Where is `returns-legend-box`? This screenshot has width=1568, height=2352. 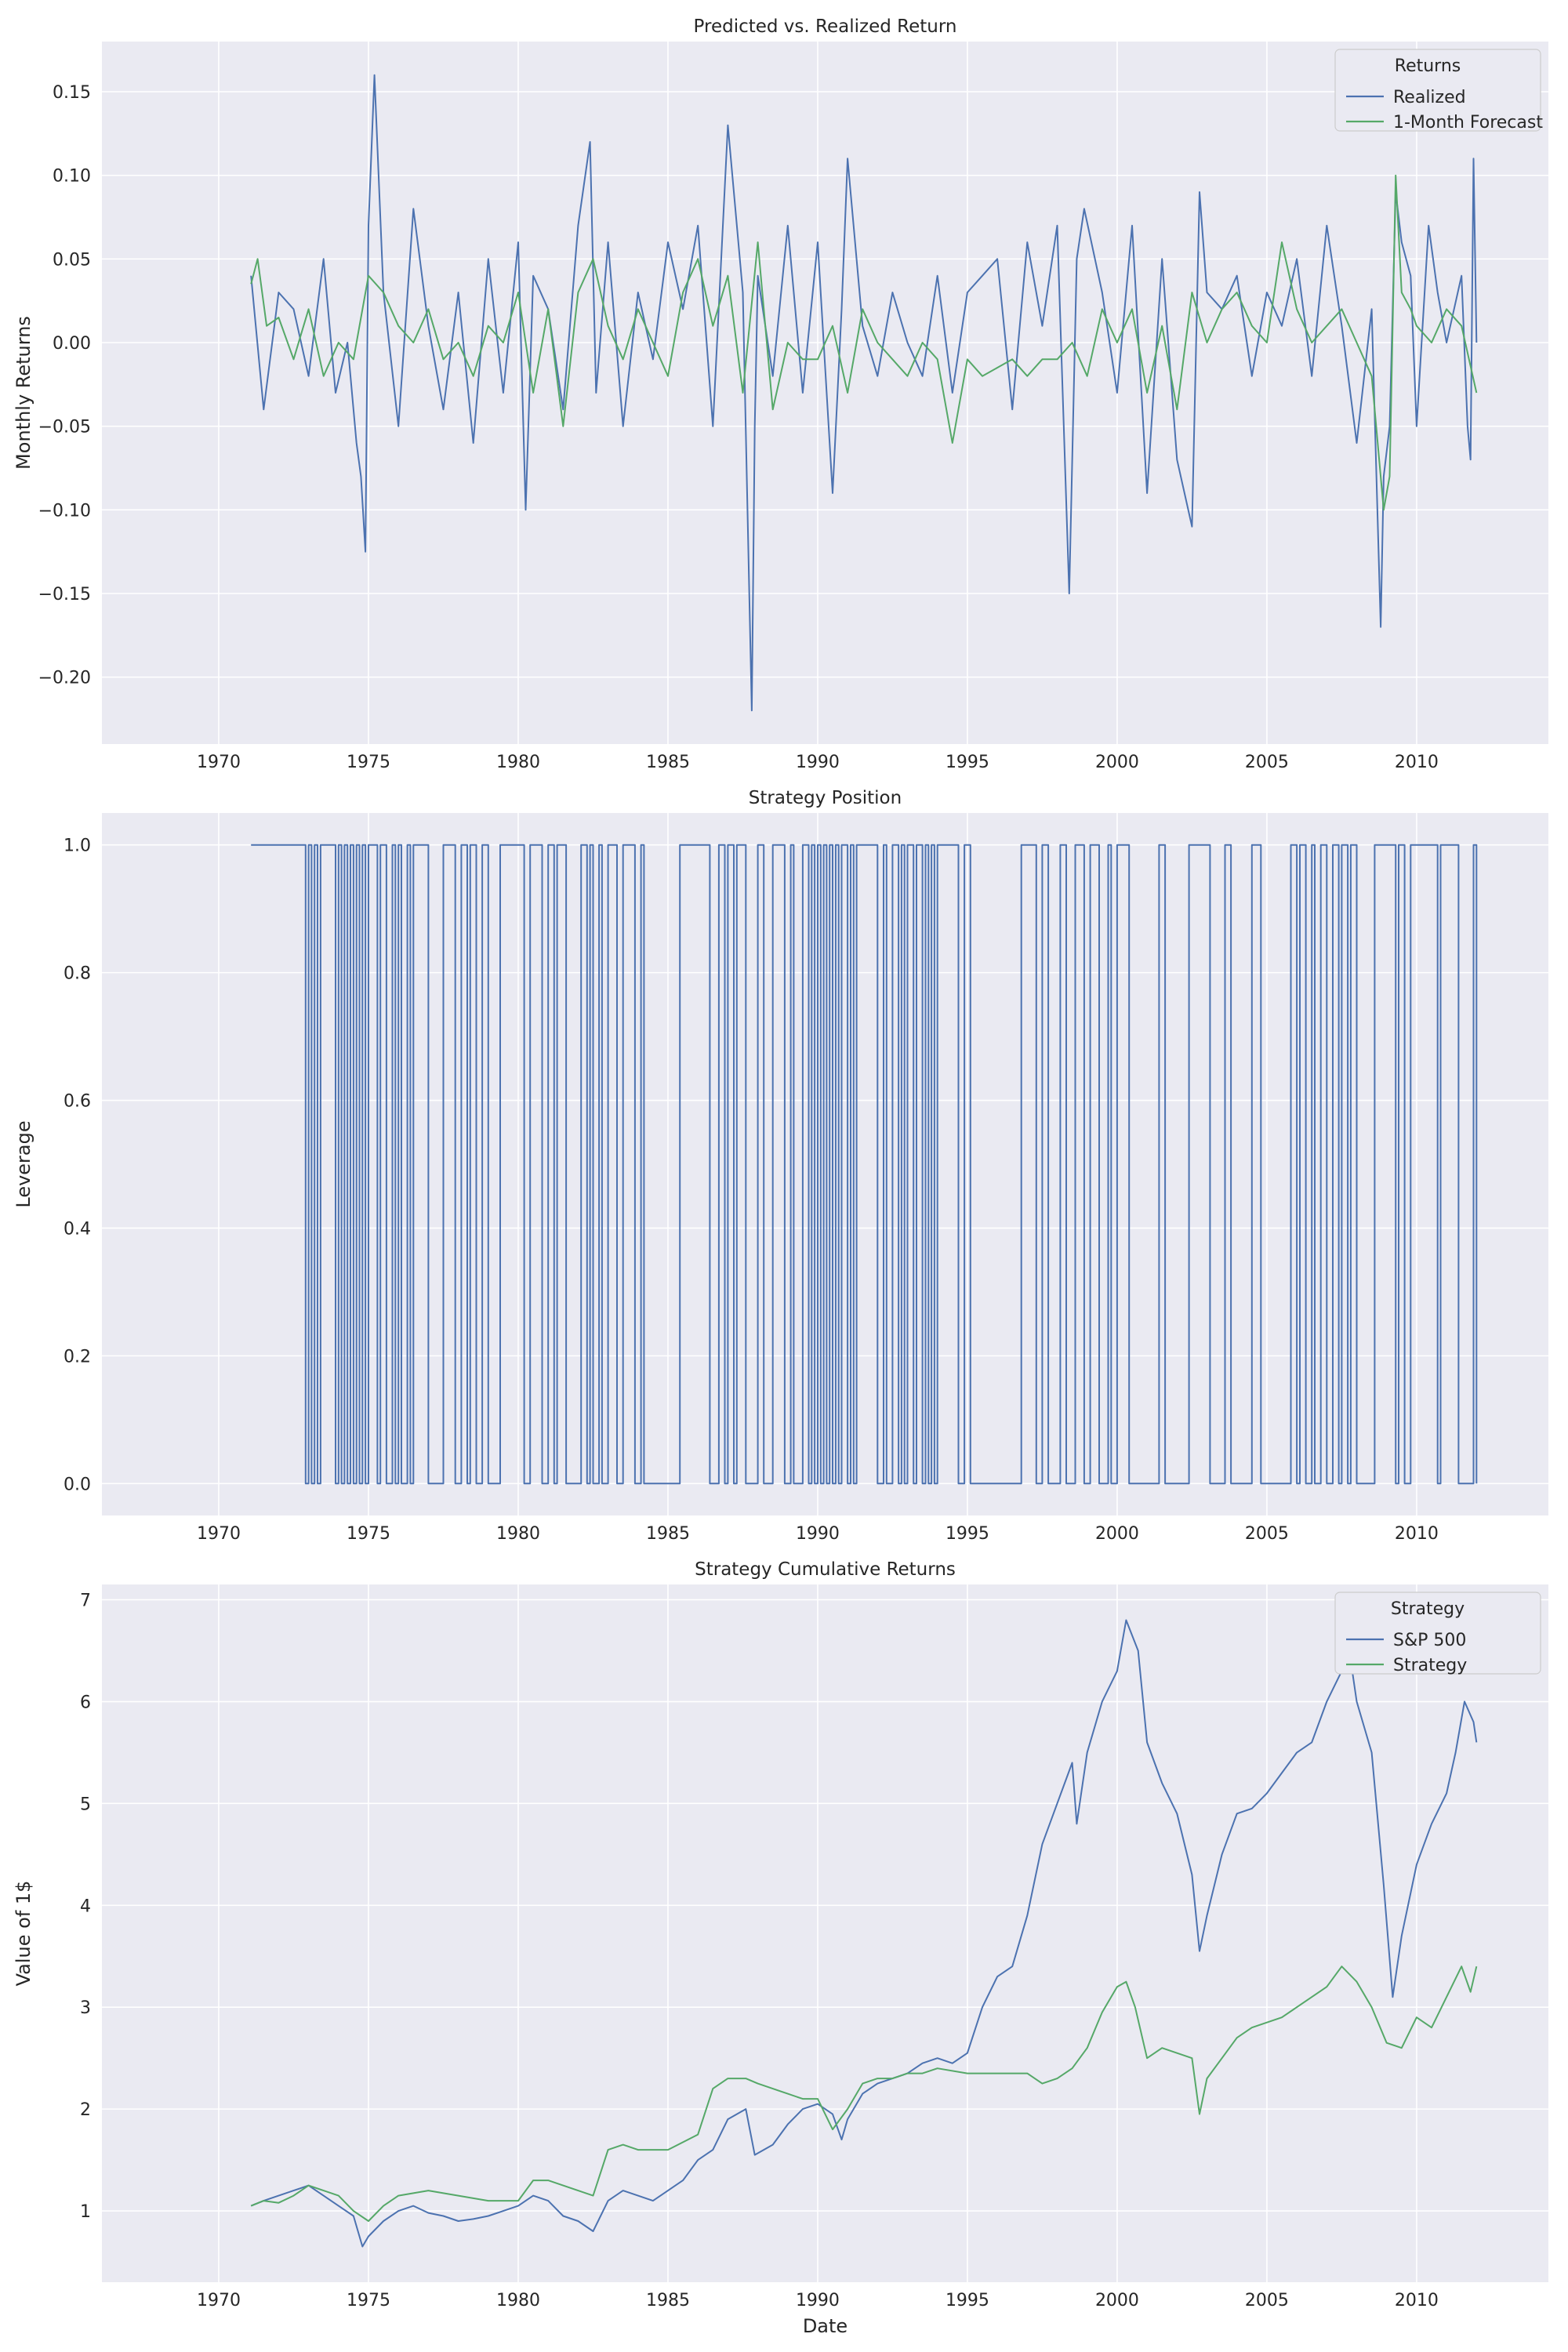
returns-legend-box is located at coordinates (1437, 90).